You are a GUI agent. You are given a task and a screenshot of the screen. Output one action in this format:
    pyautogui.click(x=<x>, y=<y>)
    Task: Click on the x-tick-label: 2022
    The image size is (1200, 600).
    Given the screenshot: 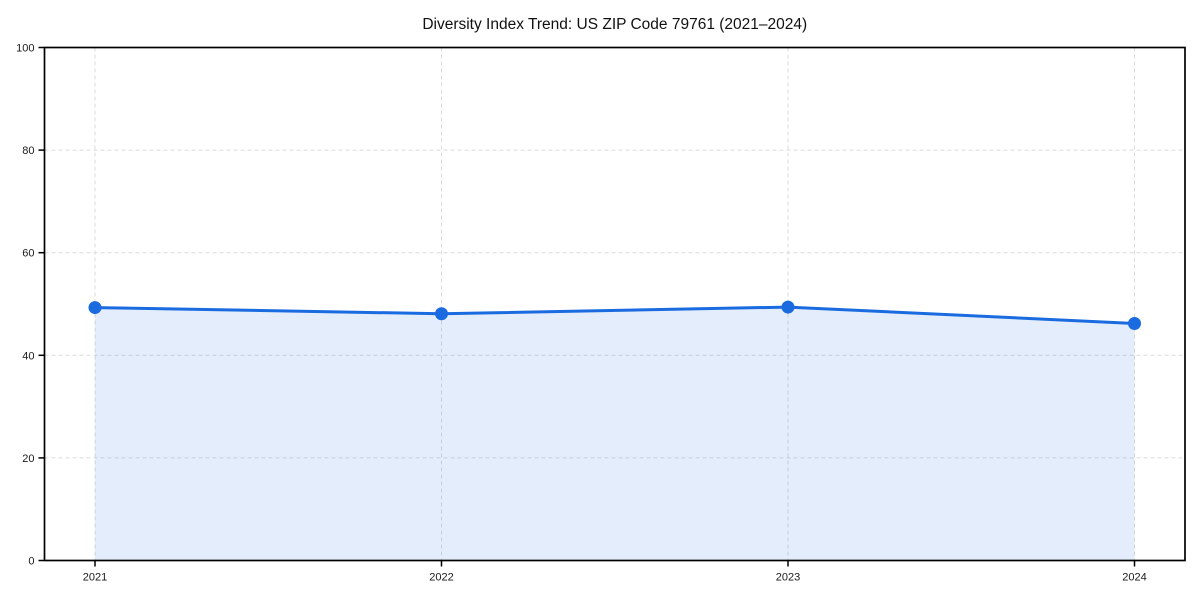 What is the action you would take?
    pyautogui.click(x=441, y=578)
    